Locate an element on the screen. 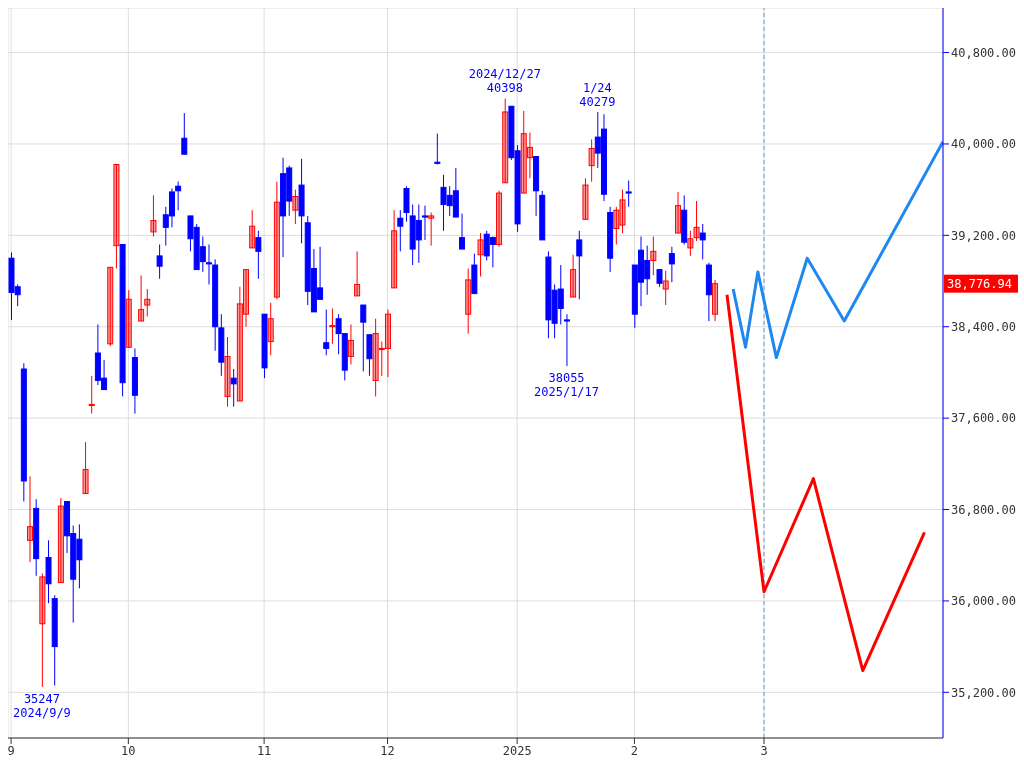  y-tick-label: 38,400.00 is located at coordinates (984, 326).